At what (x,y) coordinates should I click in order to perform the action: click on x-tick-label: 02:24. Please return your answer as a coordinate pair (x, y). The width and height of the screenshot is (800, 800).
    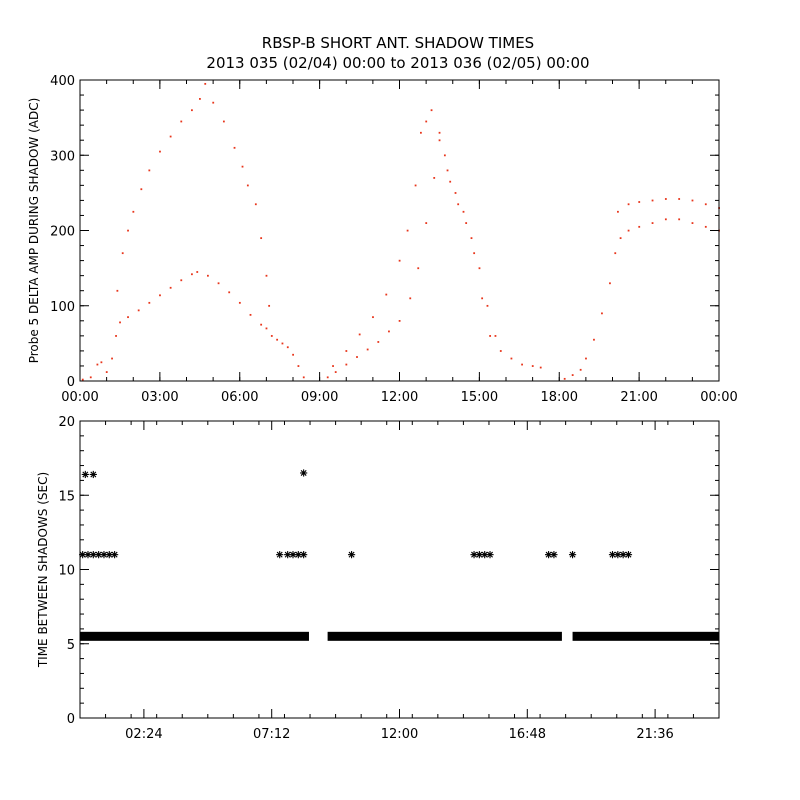
    Looking at the image, I should click on (143, 734).